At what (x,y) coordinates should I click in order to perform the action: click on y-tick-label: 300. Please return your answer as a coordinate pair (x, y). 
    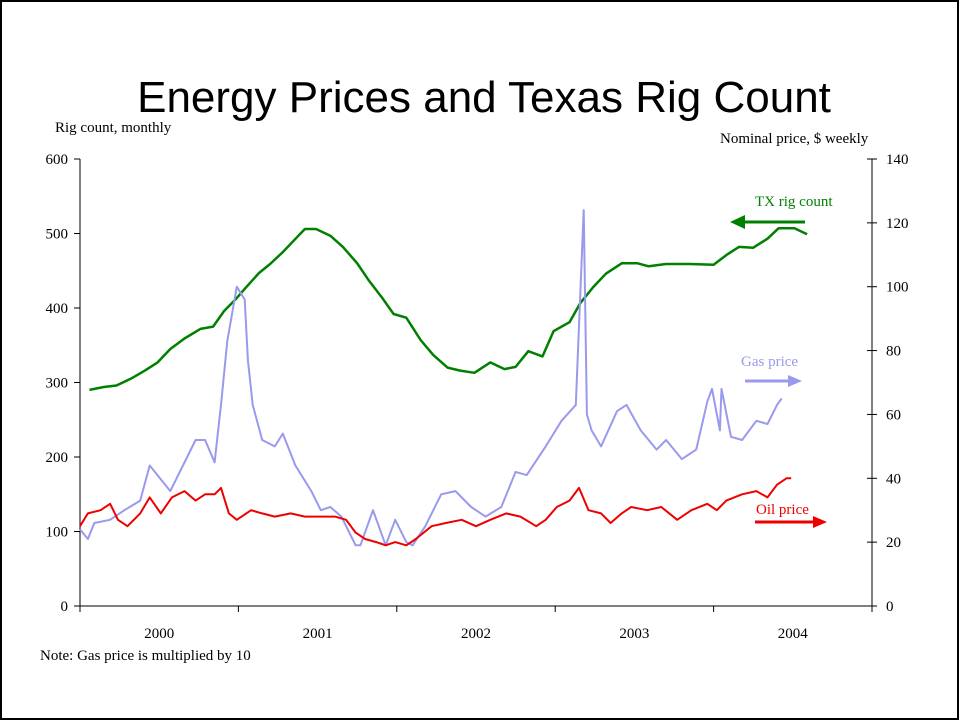
    Looking at the image, I should click on (57, 384).